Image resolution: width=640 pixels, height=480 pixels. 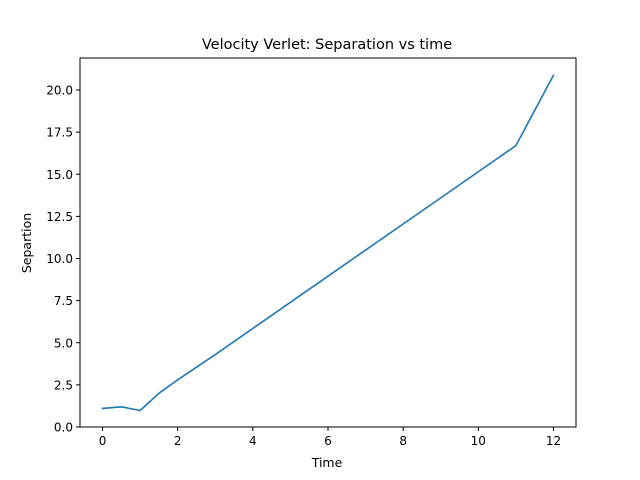 What do you see at coordinates (178, 441) in the screenshot?
I see `x-tick-label: 2` at bounding box center [178, 441].